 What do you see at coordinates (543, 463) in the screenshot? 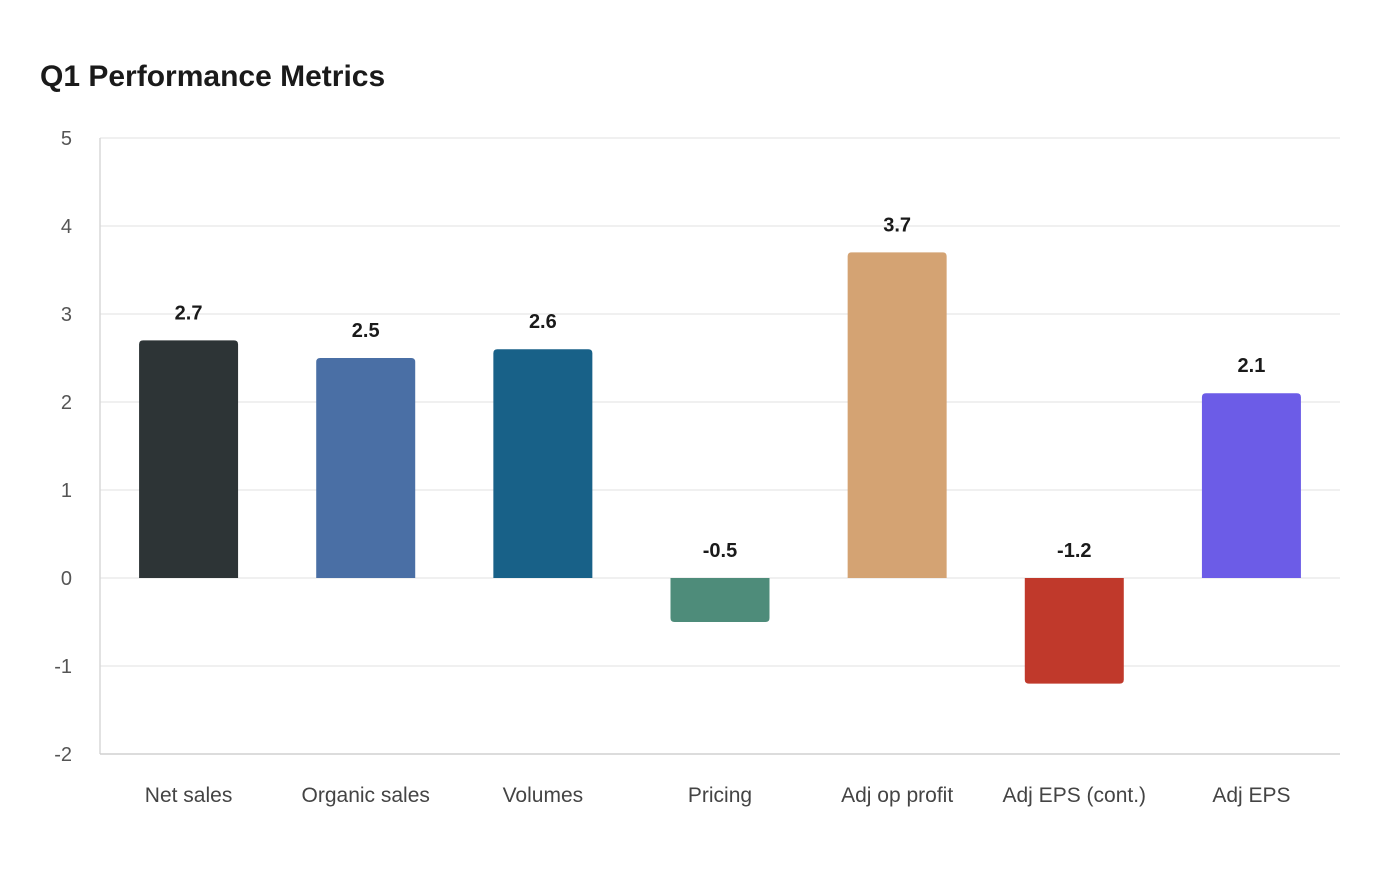
I see `bar-volumes` at bounding box center [543, 463].